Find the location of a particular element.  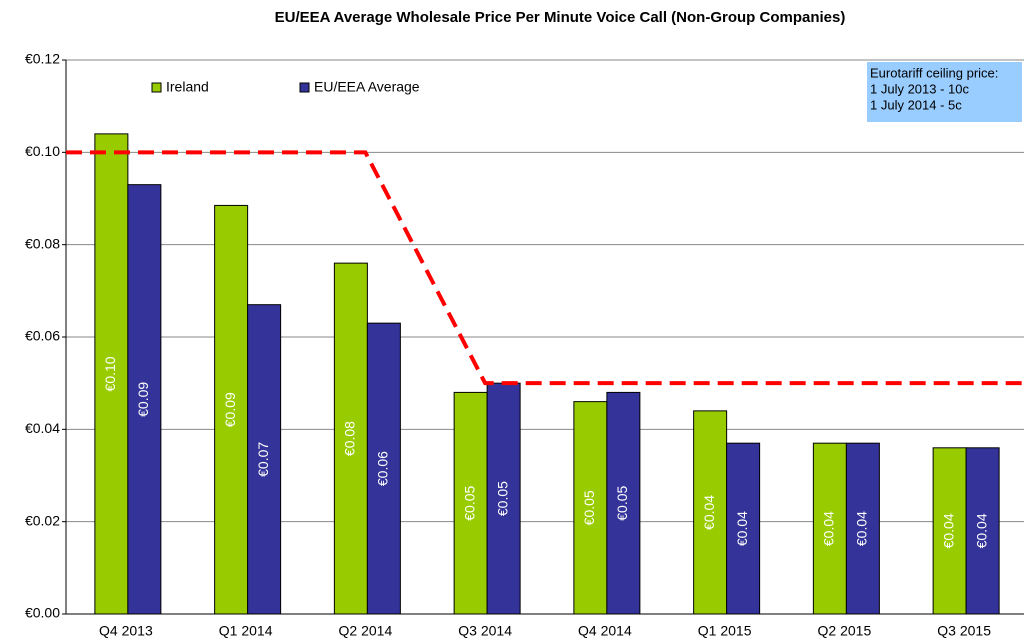

annotation-text: Eurotariff ceiling price: is located at coordinates (934, 72).